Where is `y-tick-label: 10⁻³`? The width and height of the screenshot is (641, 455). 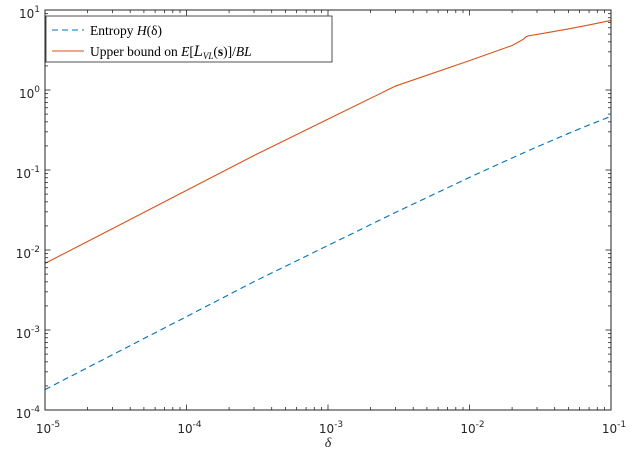 y-tick-label: 10⁻³ is located at coordinates (28, 333).